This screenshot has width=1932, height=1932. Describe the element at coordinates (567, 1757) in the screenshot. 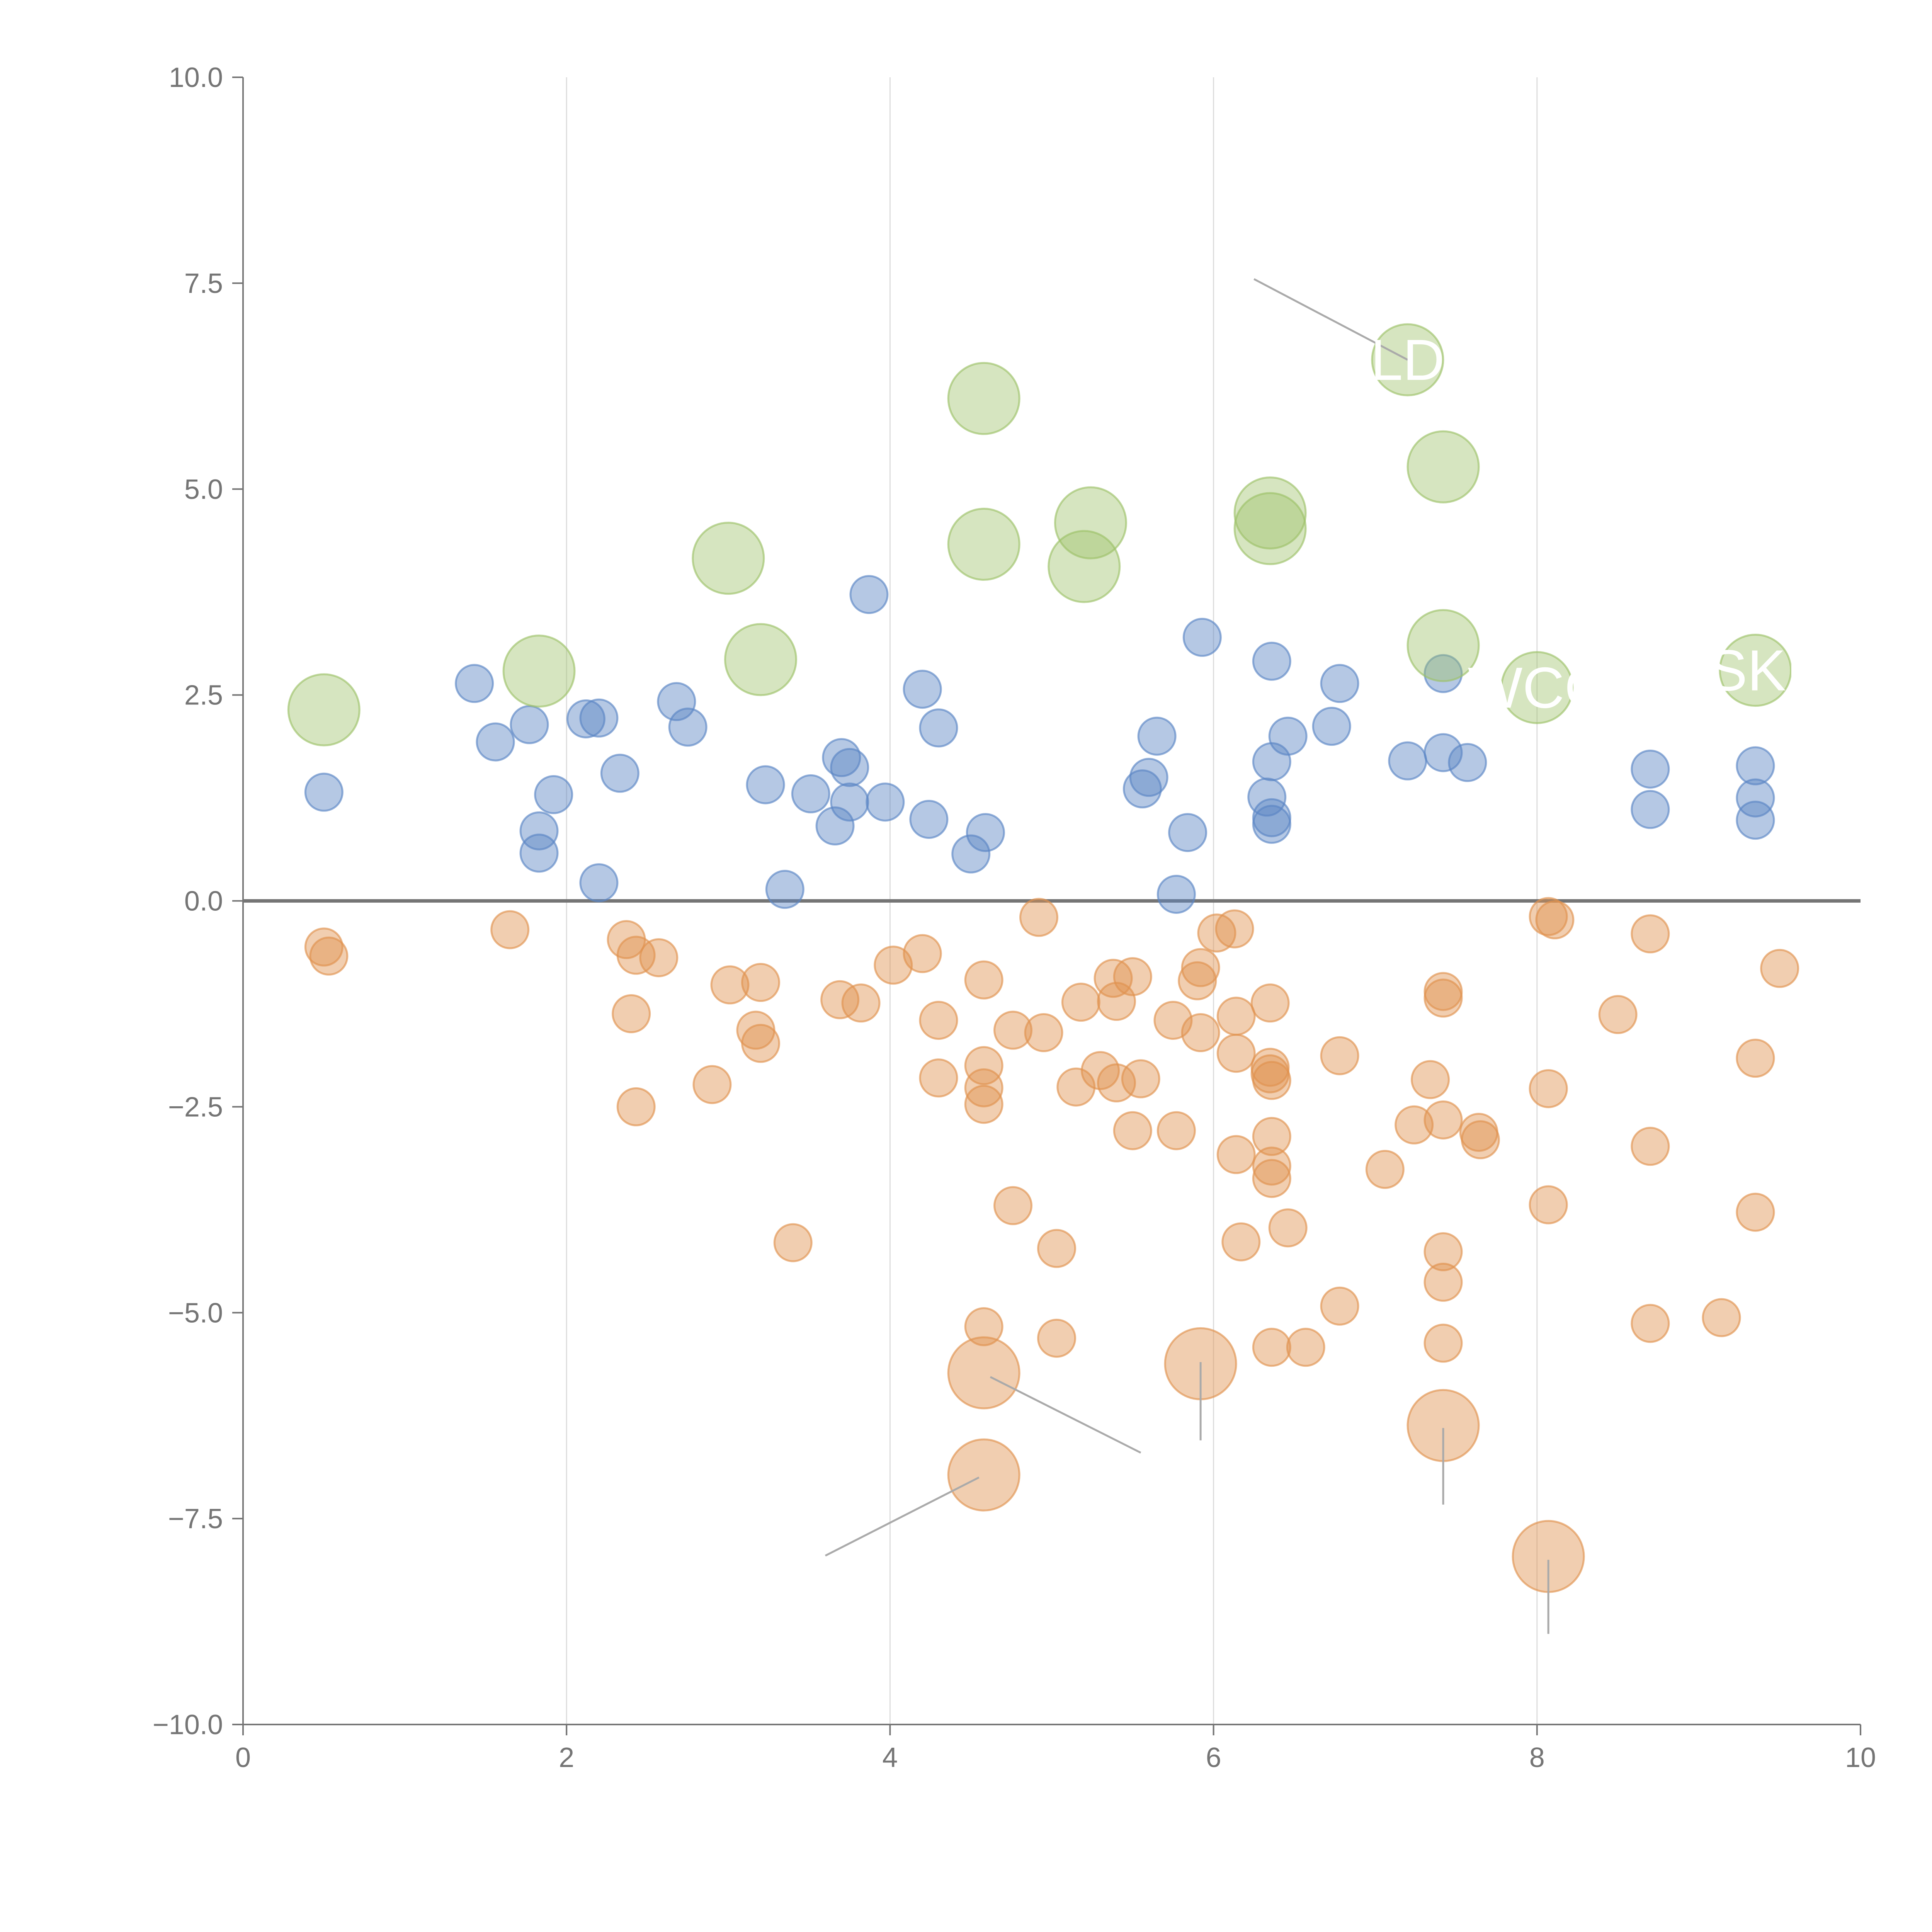

I see `x-tick-label: 2` at that location.